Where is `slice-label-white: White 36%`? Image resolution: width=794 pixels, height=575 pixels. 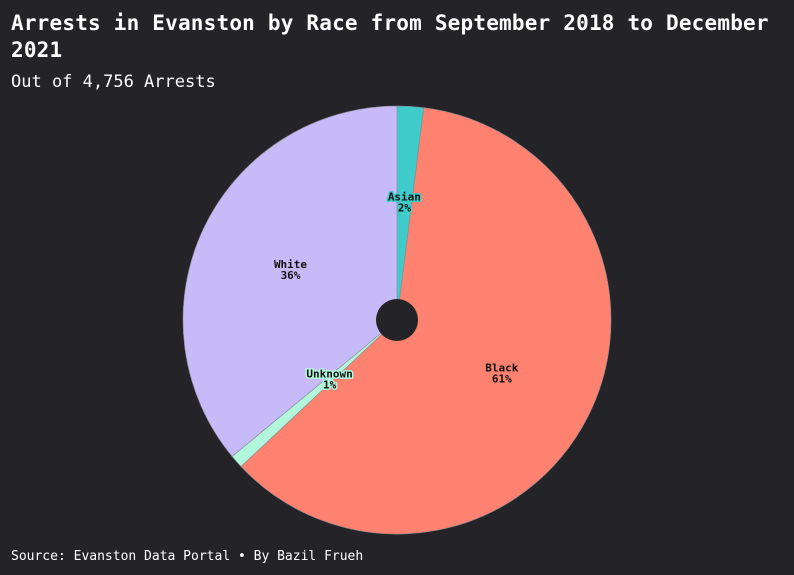
slice-label-white: White 36% is located at coordinates (290, 270).